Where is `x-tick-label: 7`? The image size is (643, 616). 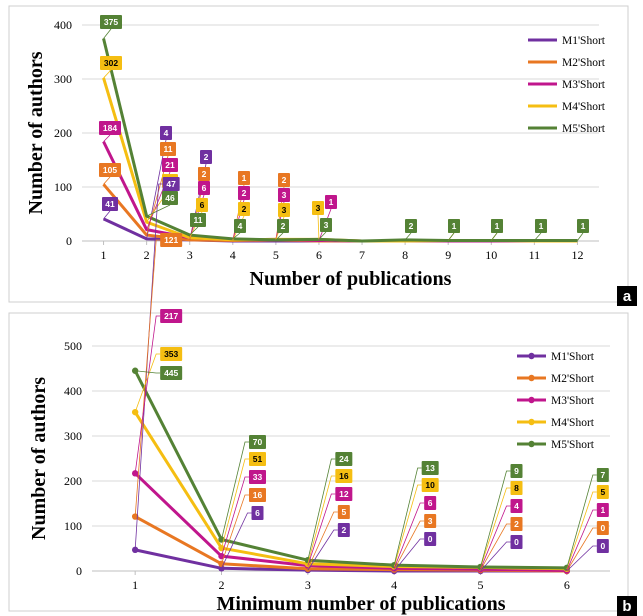 x-tick-label: 7 is located at coordinates (362, 255).